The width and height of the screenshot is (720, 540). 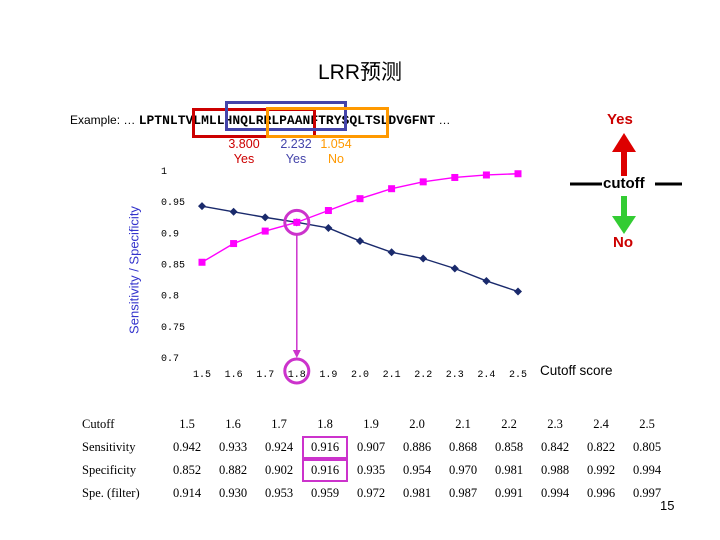 What do you see at coordinates (576, 370) in the screenshot?
I see `x-axis-label: Cutoff score` at bounding box center [576, 370].